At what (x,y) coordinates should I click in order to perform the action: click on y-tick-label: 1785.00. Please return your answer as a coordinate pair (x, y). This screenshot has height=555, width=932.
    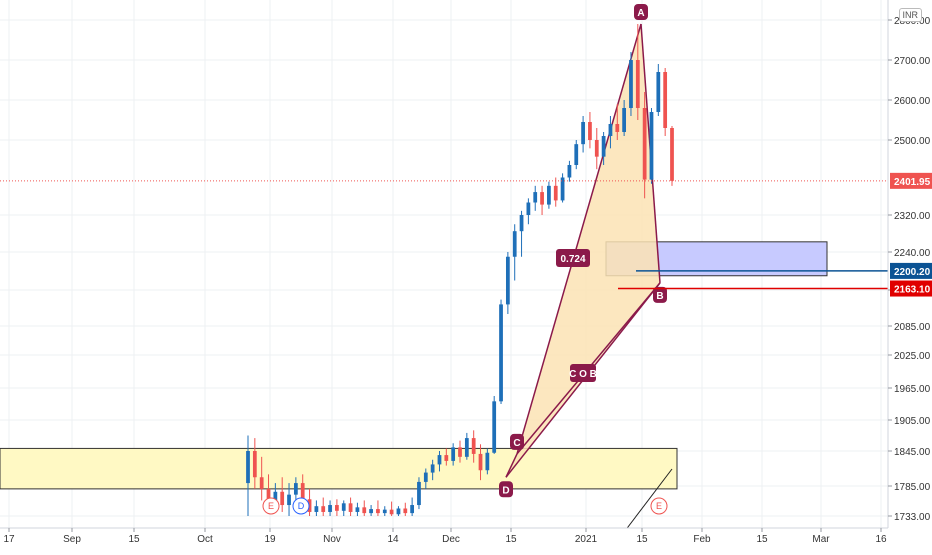
    Looking at the image, I should click on (912, 487).